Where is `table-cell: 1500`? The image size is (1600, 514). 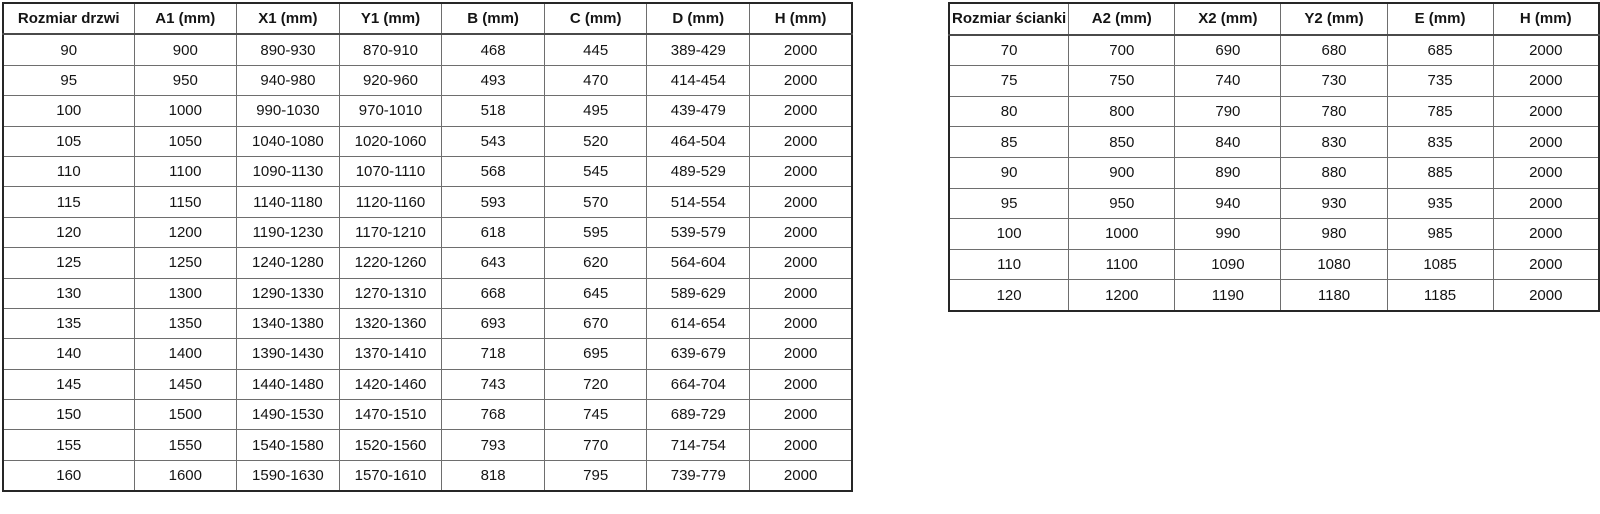 table-cell: 1500 is located at coordinates (185, 415).